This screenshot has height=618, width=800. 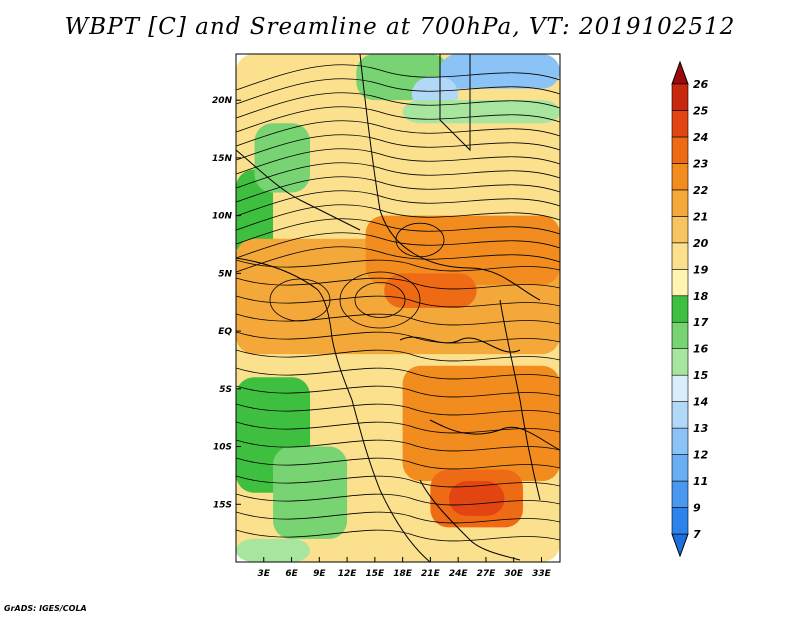 I want to click on y-tick-label: 20N, so click(x=222, y=101).